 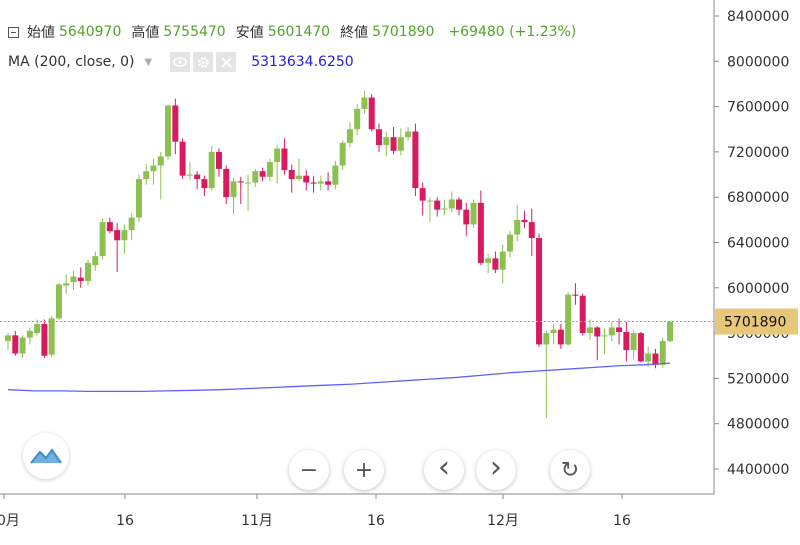 I want to click on tradingview-logo-icon, so click(x=46, y=456).